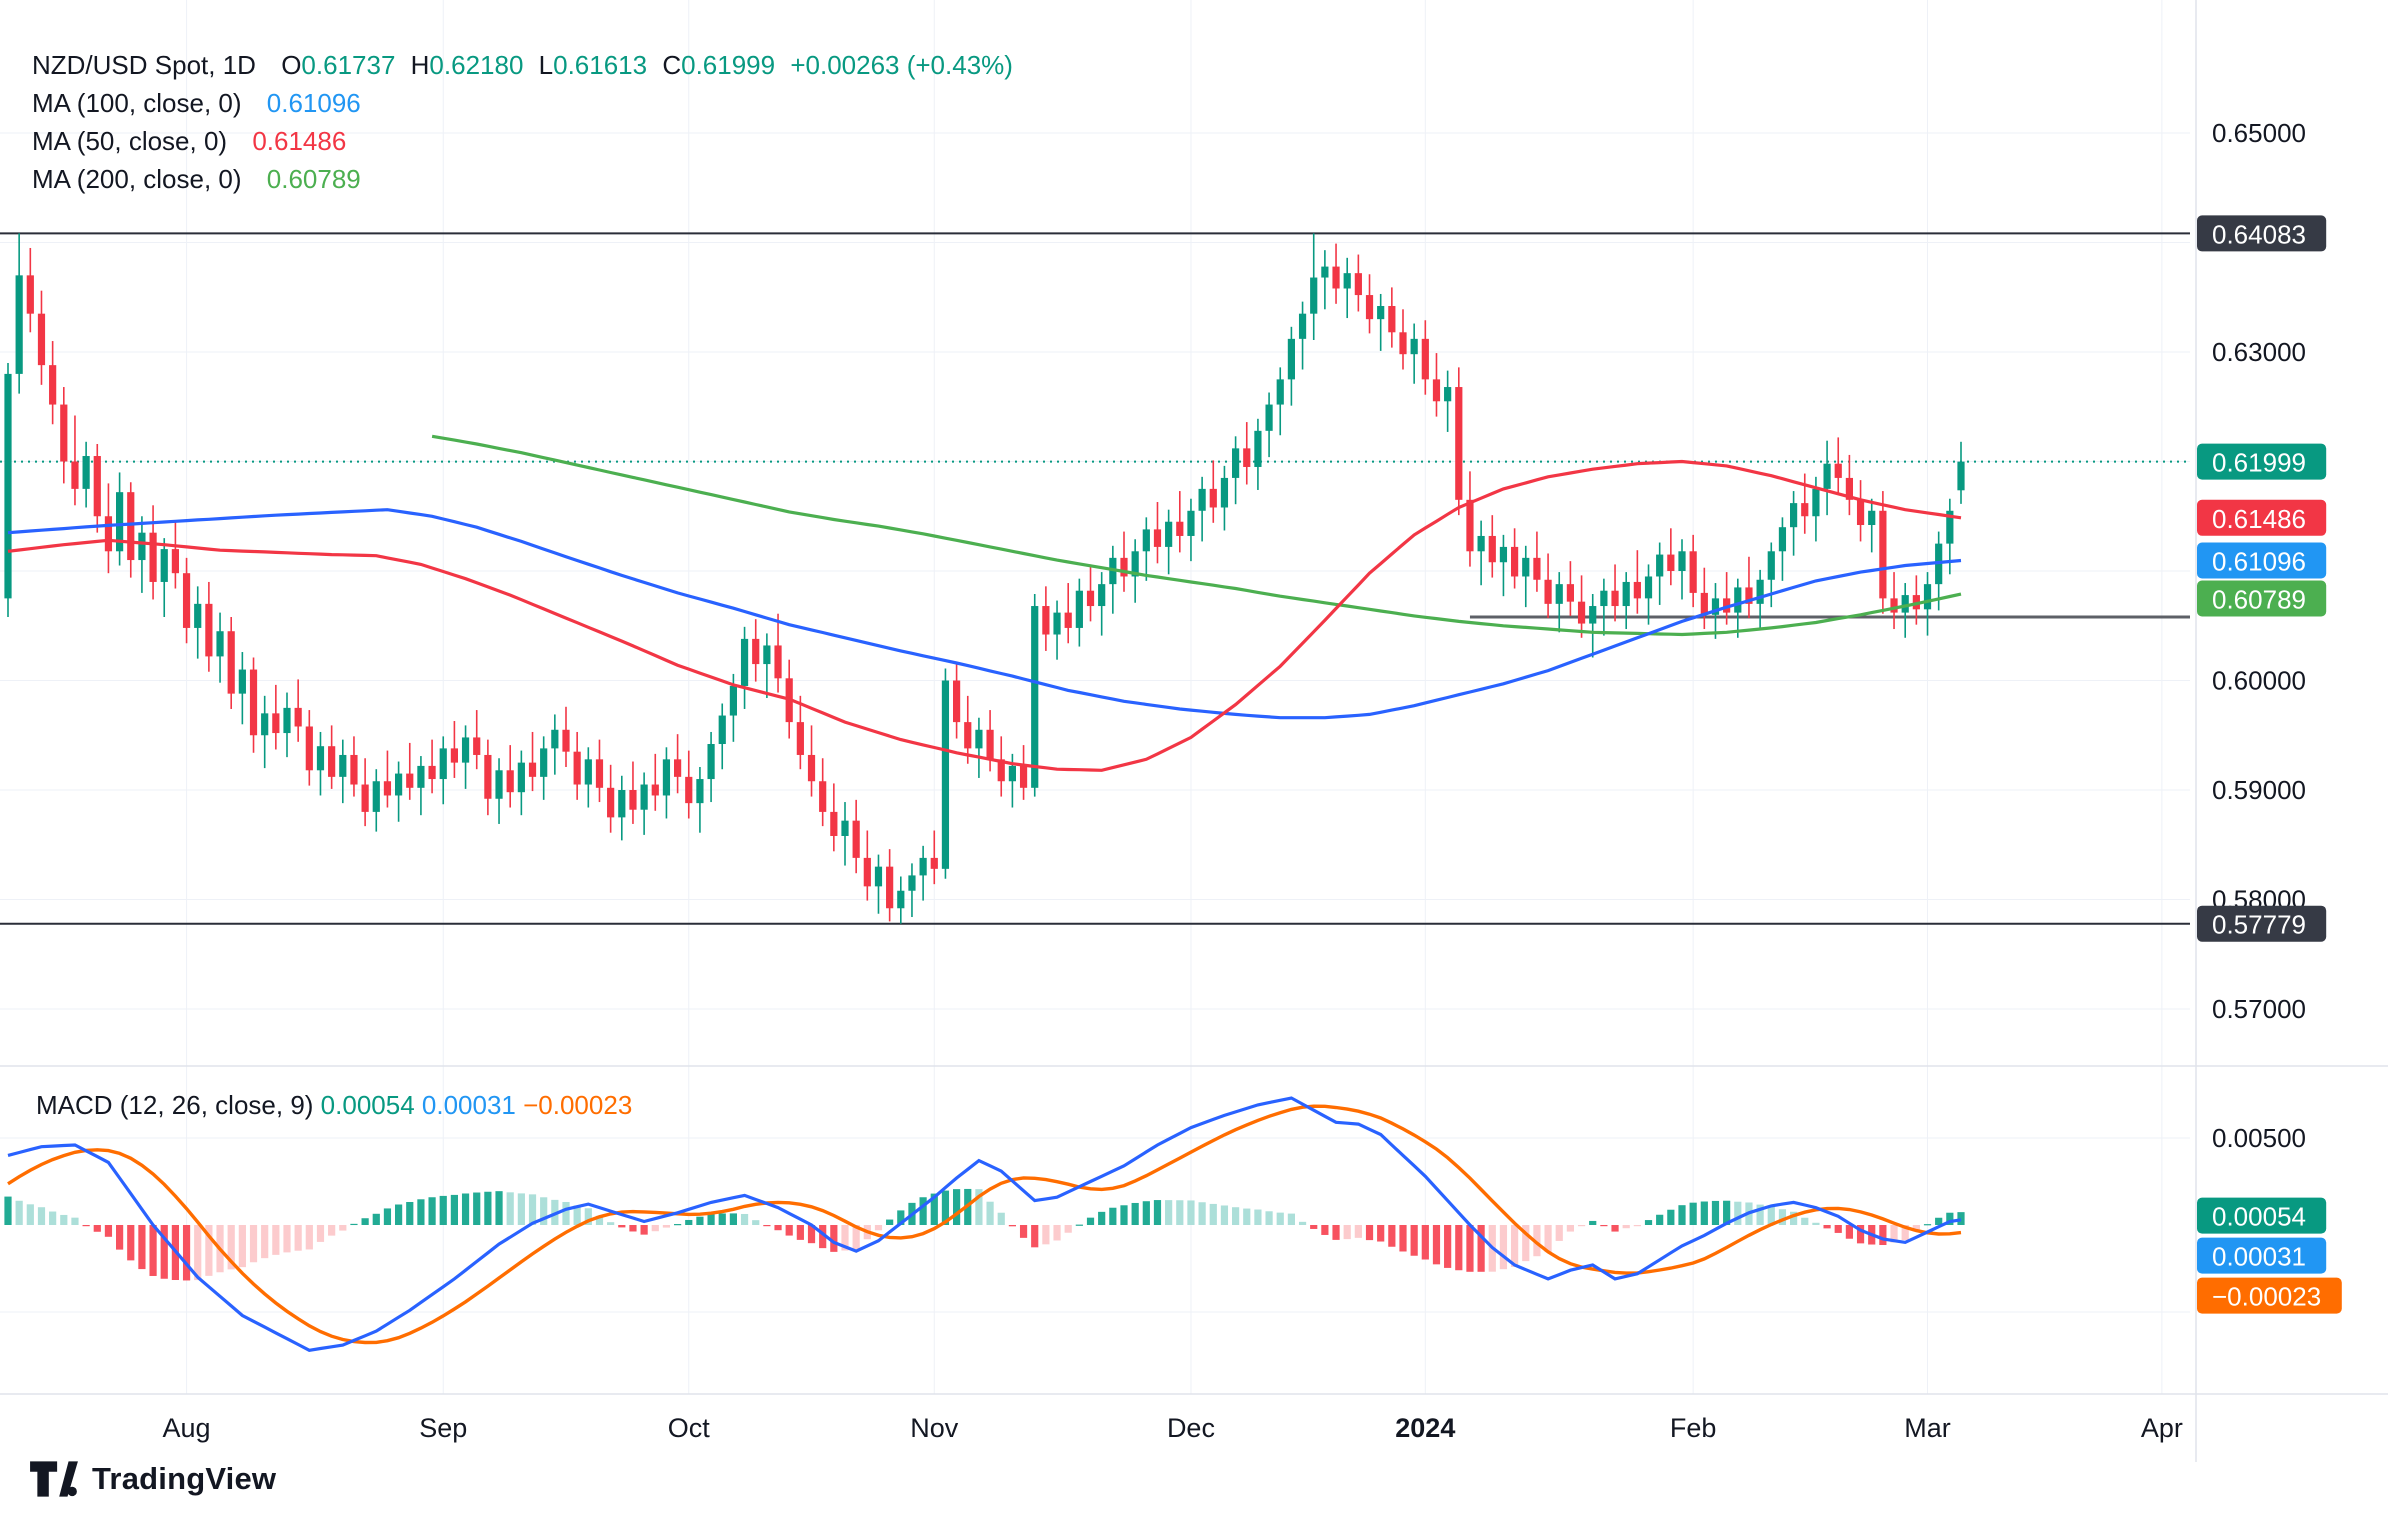  I want to click on ma200-line, so click(1196, 535).